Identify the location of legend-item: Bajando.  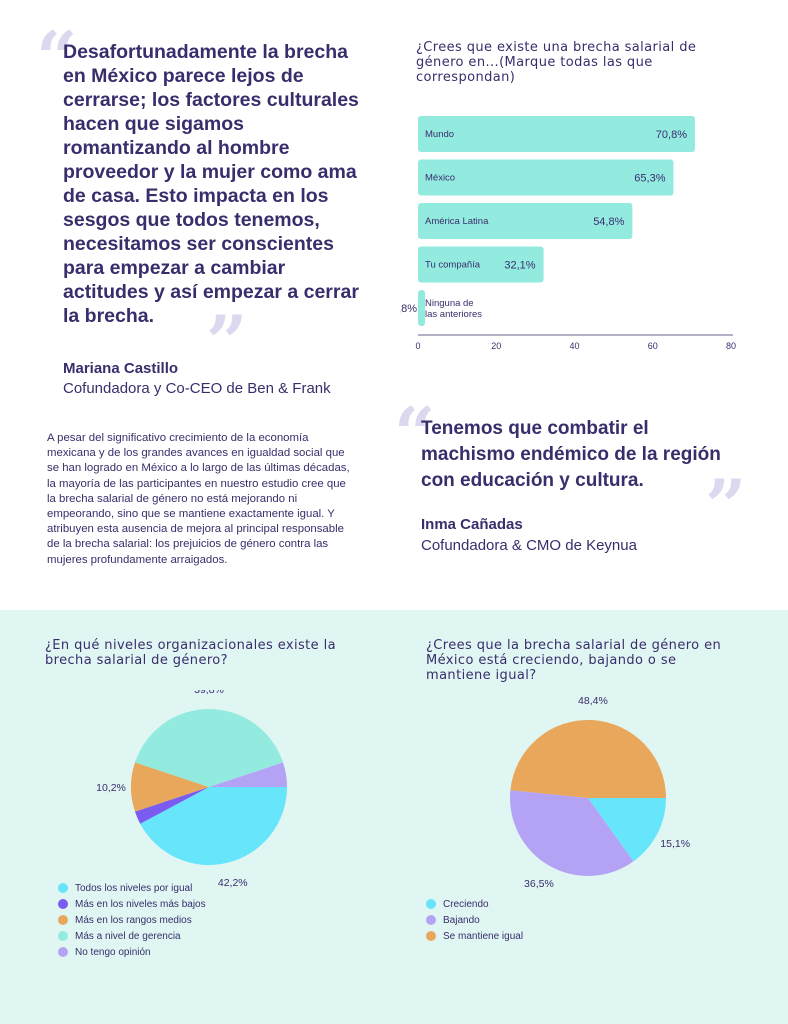
(474, 920).